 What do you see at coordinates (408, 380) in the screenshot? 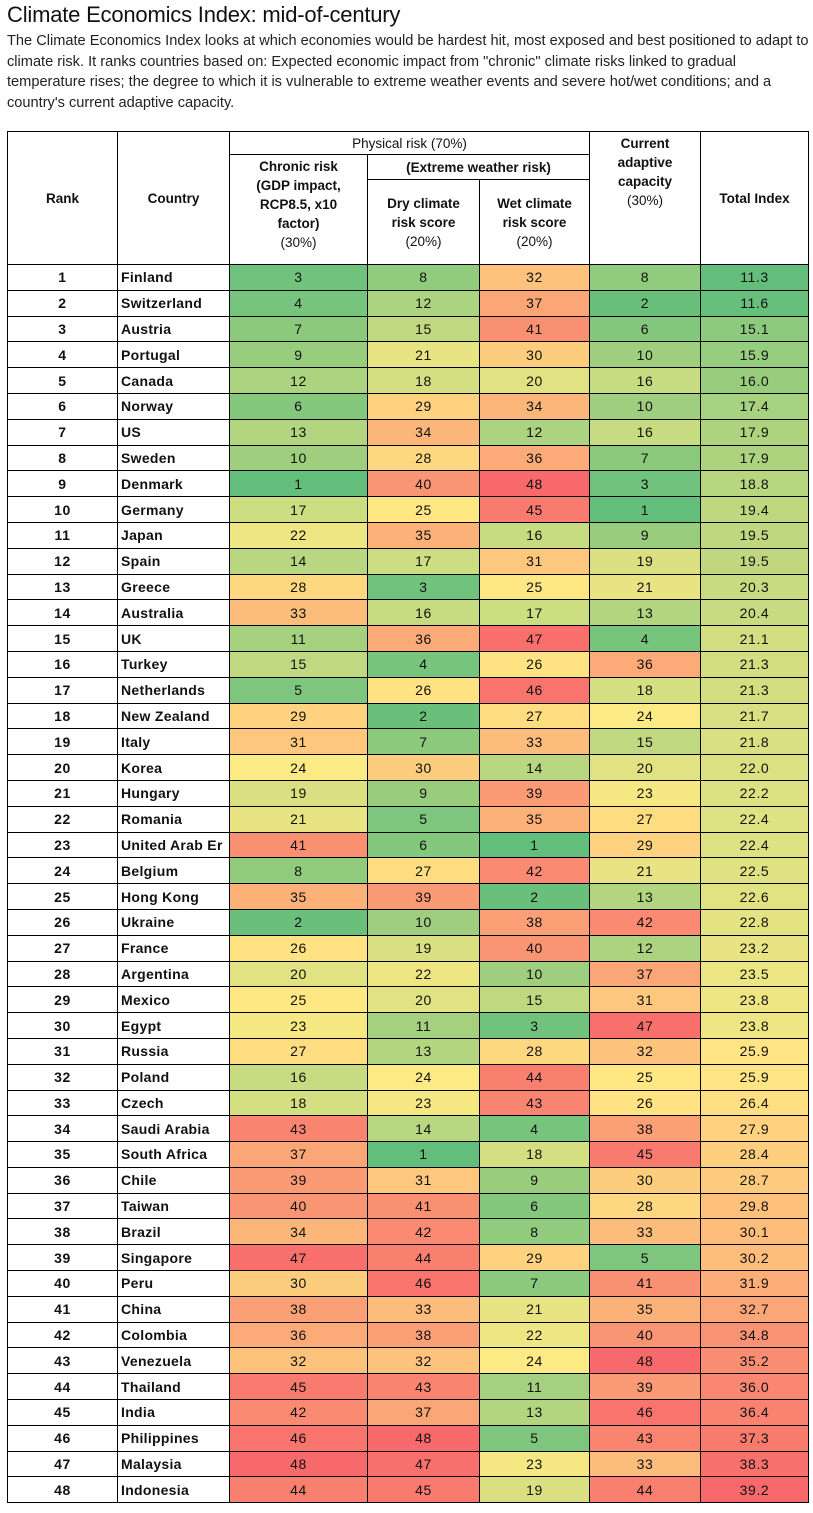
I see `table-row: 5 Canada 12 18 20 16 16.0` at bounding box center [408, 380].